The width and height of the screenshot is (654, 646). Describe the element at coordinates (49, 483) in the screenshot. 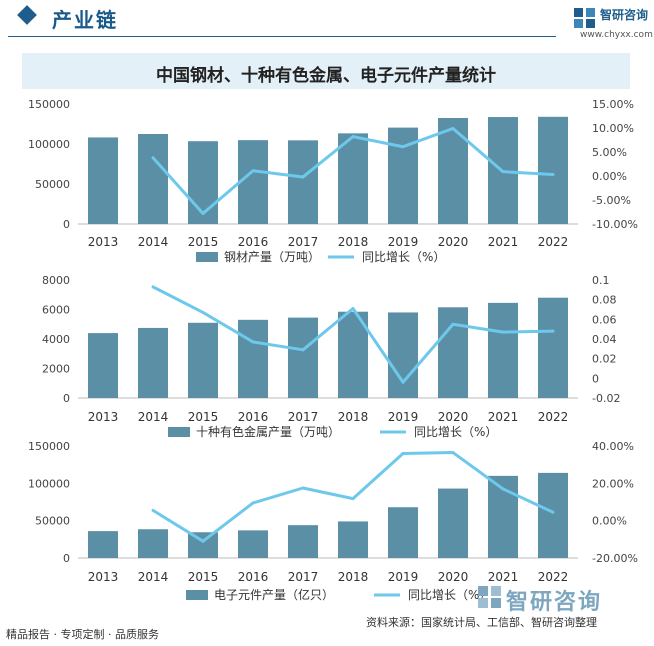

I see `y-left-tick-label: 100000` at that location.